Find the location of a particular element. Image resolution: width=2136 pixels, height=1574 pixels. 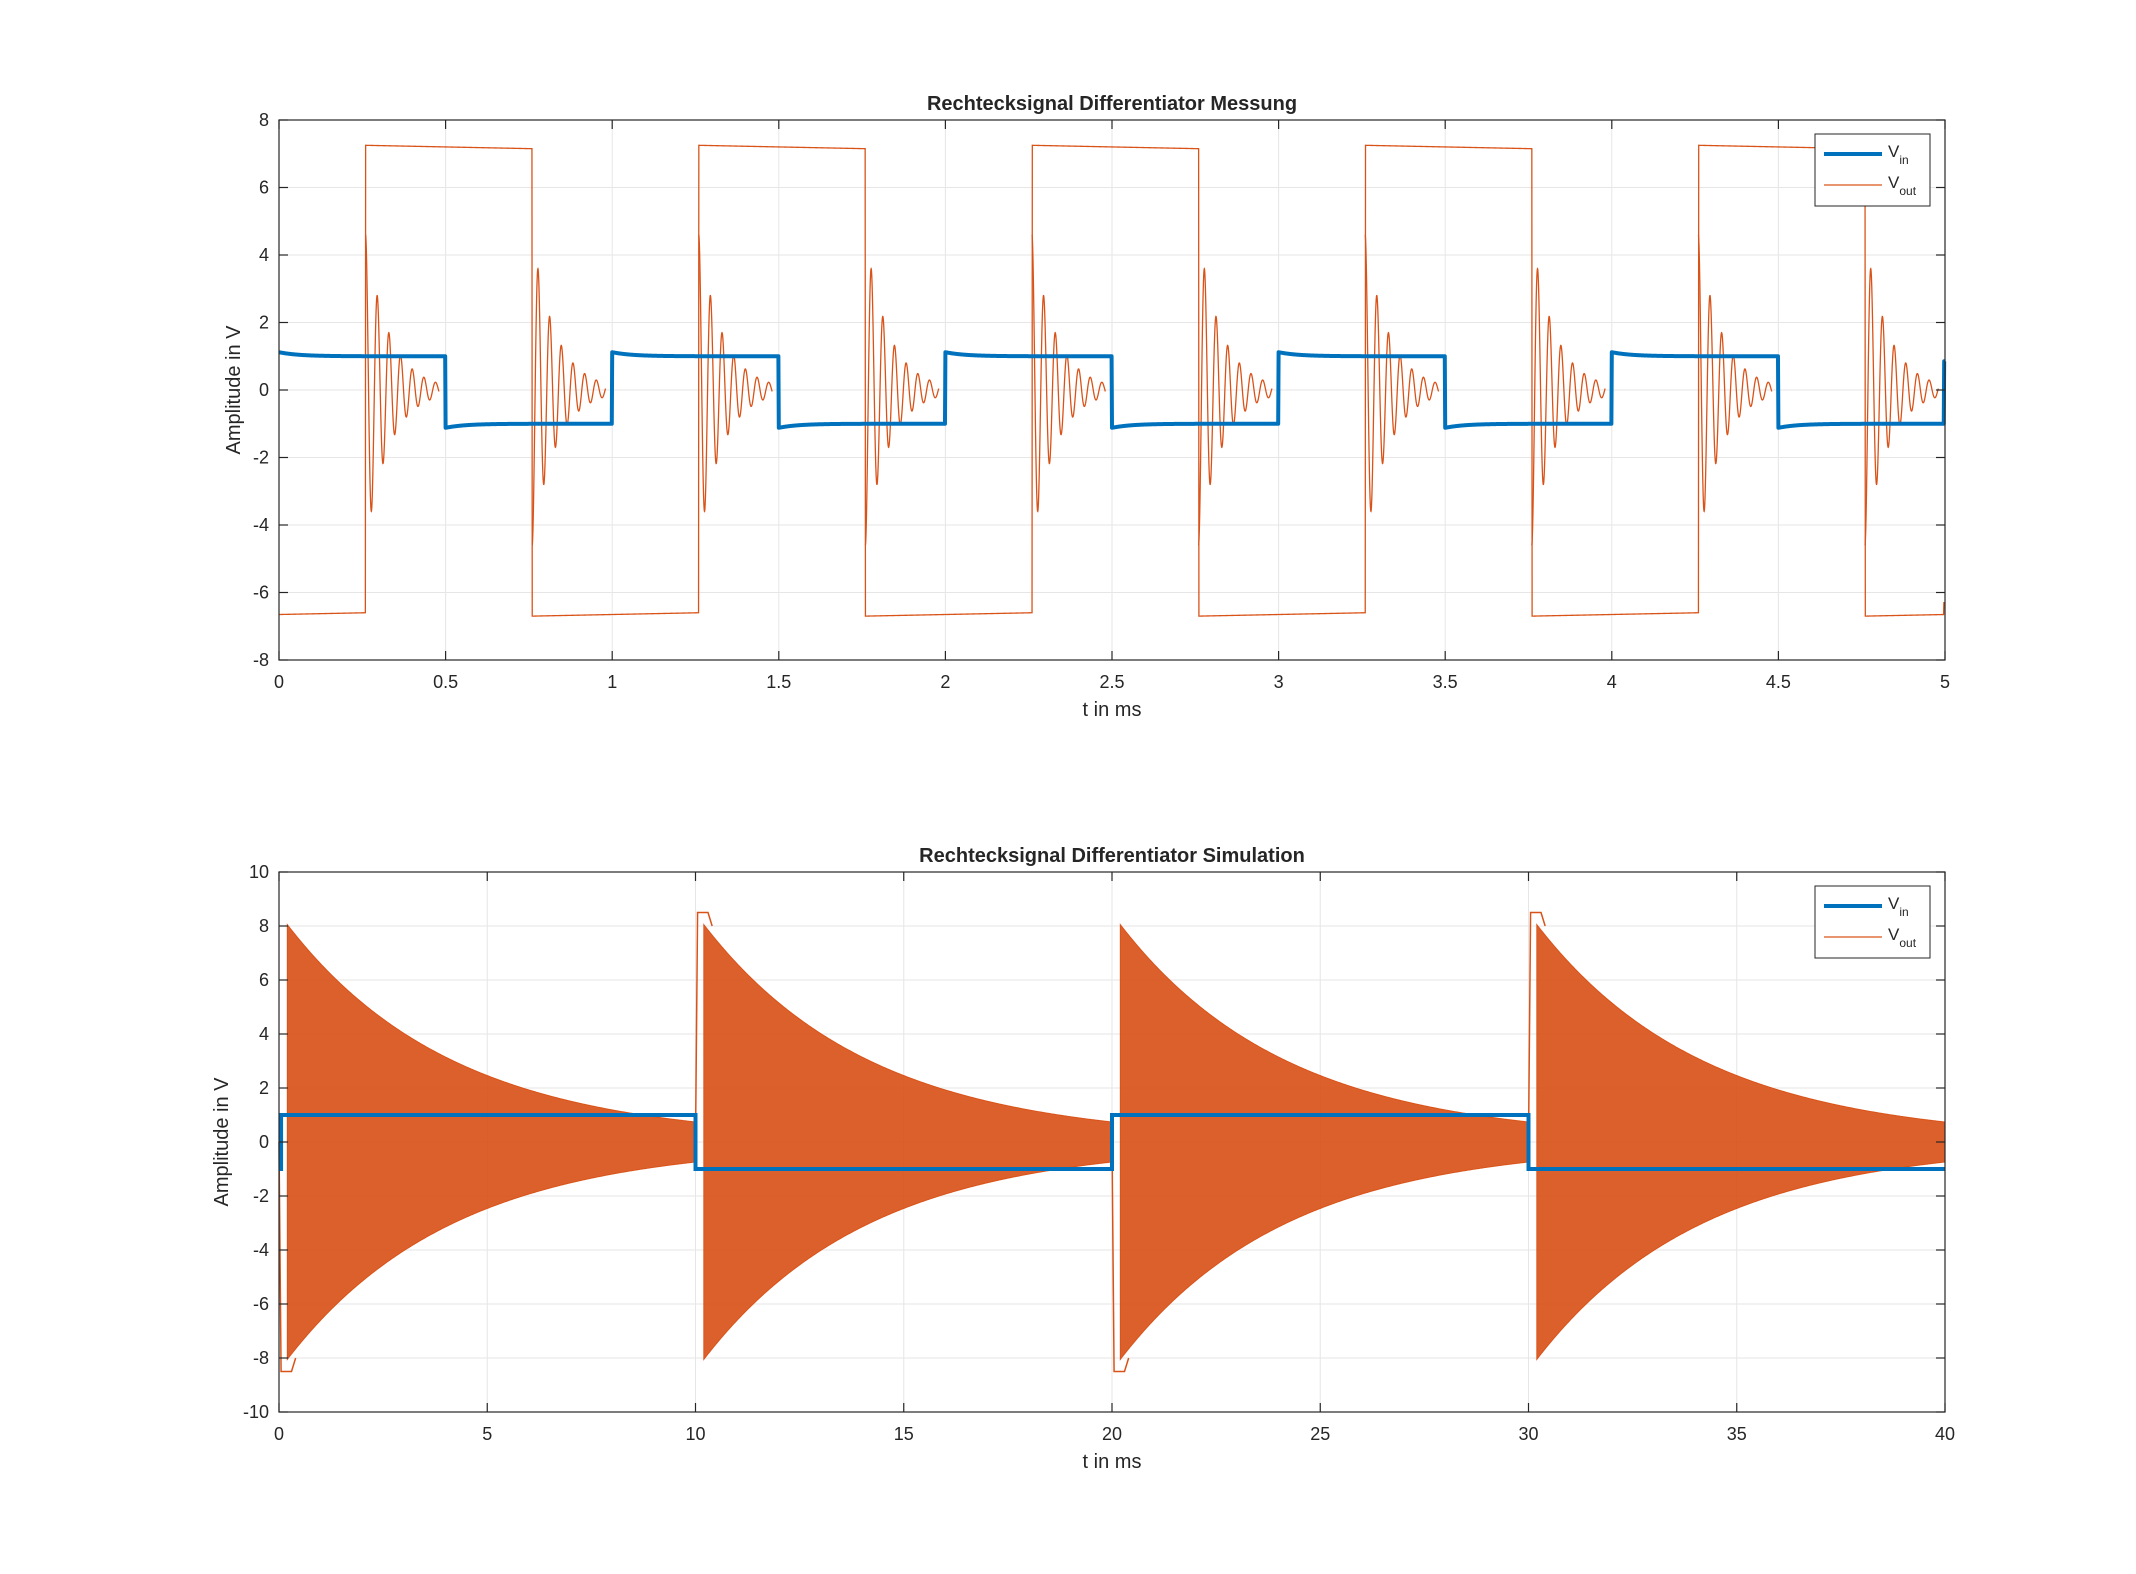

x-tick-label: 10 is located at coordinates (695, 1434).